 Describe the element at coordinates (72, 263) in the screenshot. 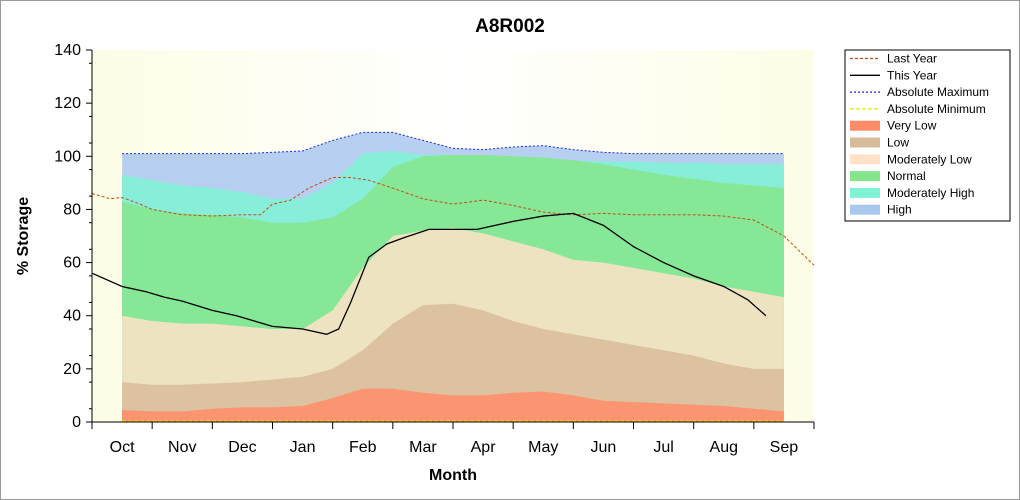

I see `y-tick-label: 60` at that location.